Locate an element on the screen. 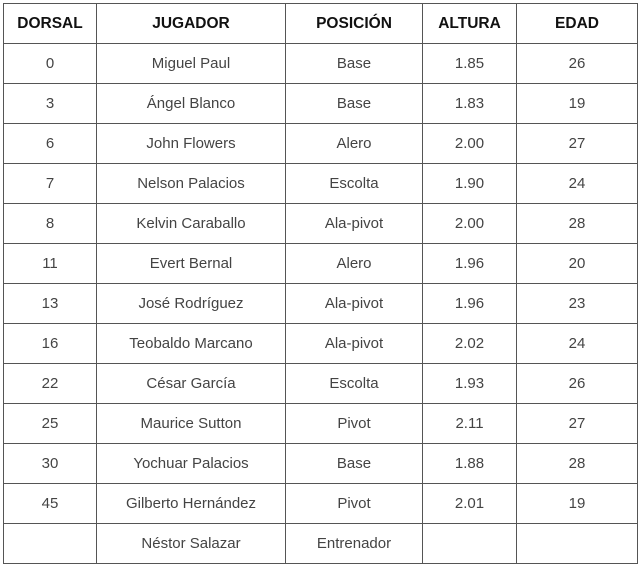  table-row: 7 Nelson Palacios Escolta 1.90 24 is located at coordinates (320, 183).